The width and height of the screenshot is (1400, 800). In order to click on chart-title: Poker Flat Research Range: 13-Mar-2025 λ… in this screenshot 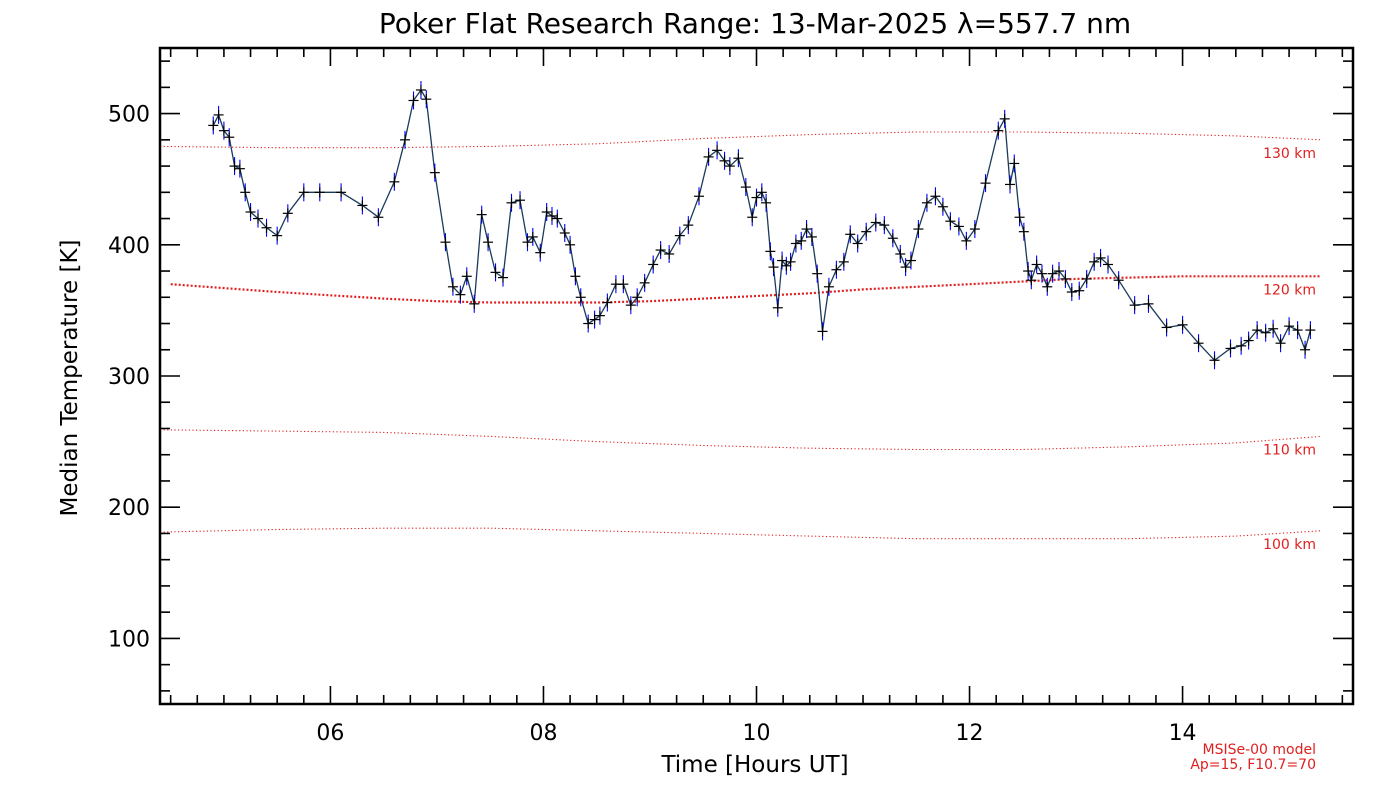, I will do `click(755, 23)`.